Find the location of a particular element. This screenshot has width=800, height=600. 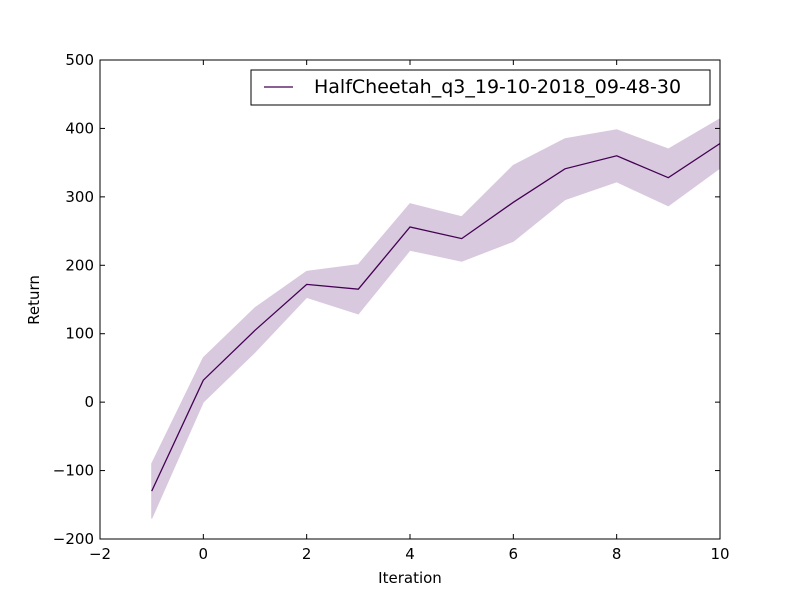

y-tick-label: 100 is located at coordinates (79, 334).